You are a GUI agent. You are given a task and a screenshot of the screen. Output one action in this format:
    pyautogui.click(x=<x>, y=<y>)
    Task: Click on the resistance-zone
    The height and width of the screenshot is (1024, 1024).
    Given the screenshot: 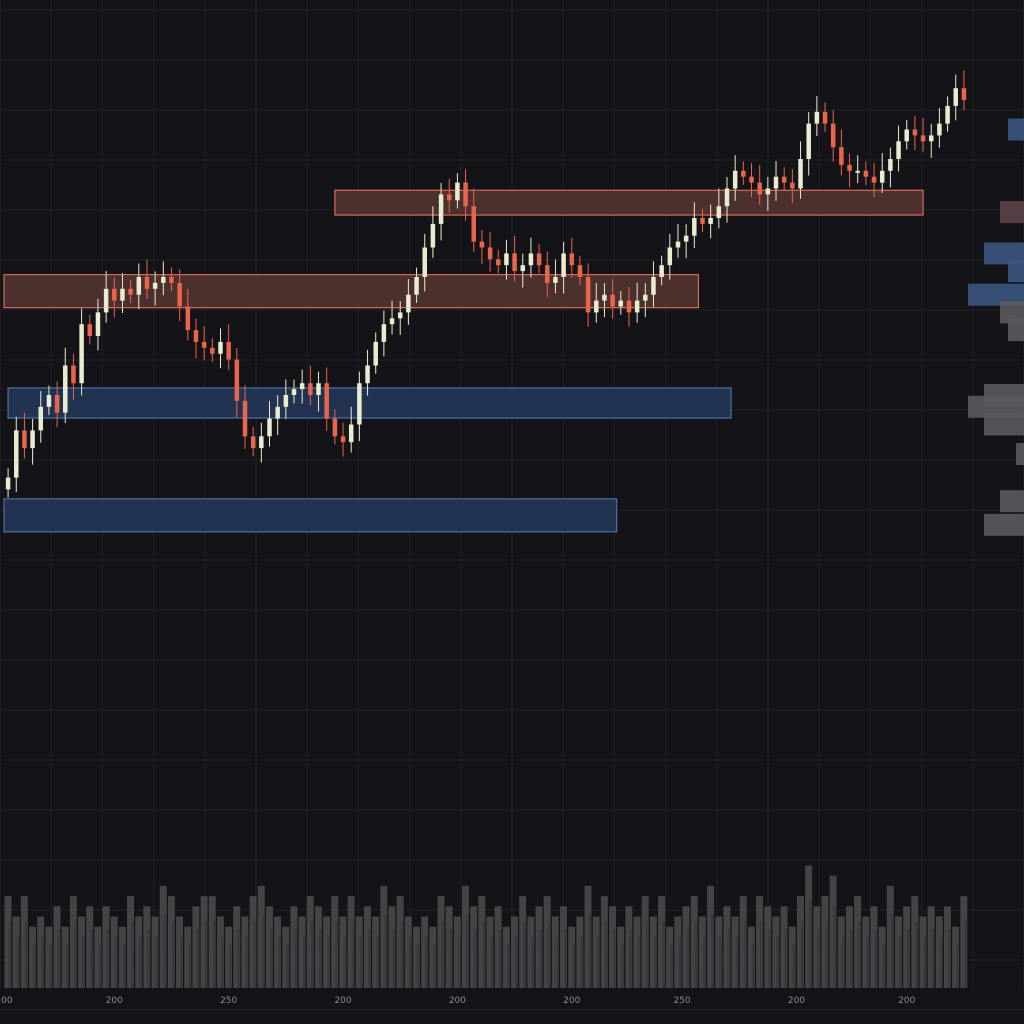 What is the action you would take?
    pyautogui.click(x=351, y=291)
    